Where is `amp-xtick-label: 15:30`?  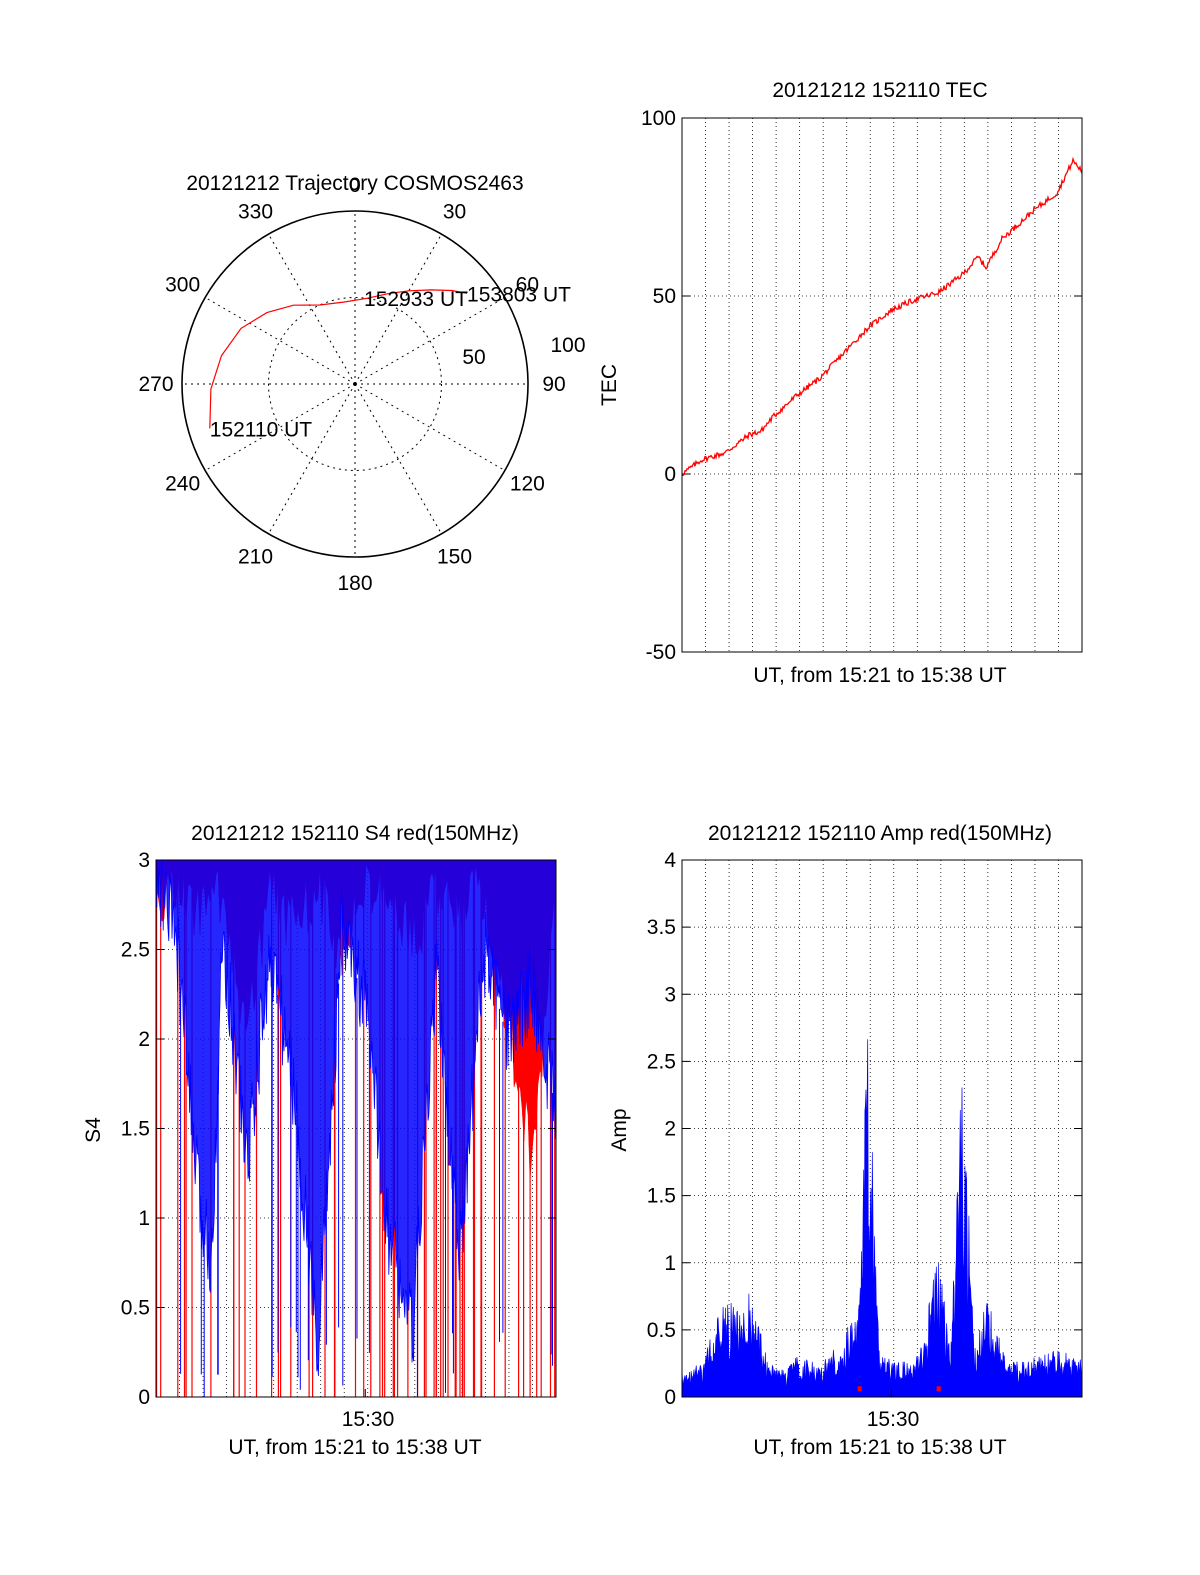
amp-xtick-label: 15:30 is located at coordinates (893, 1419).